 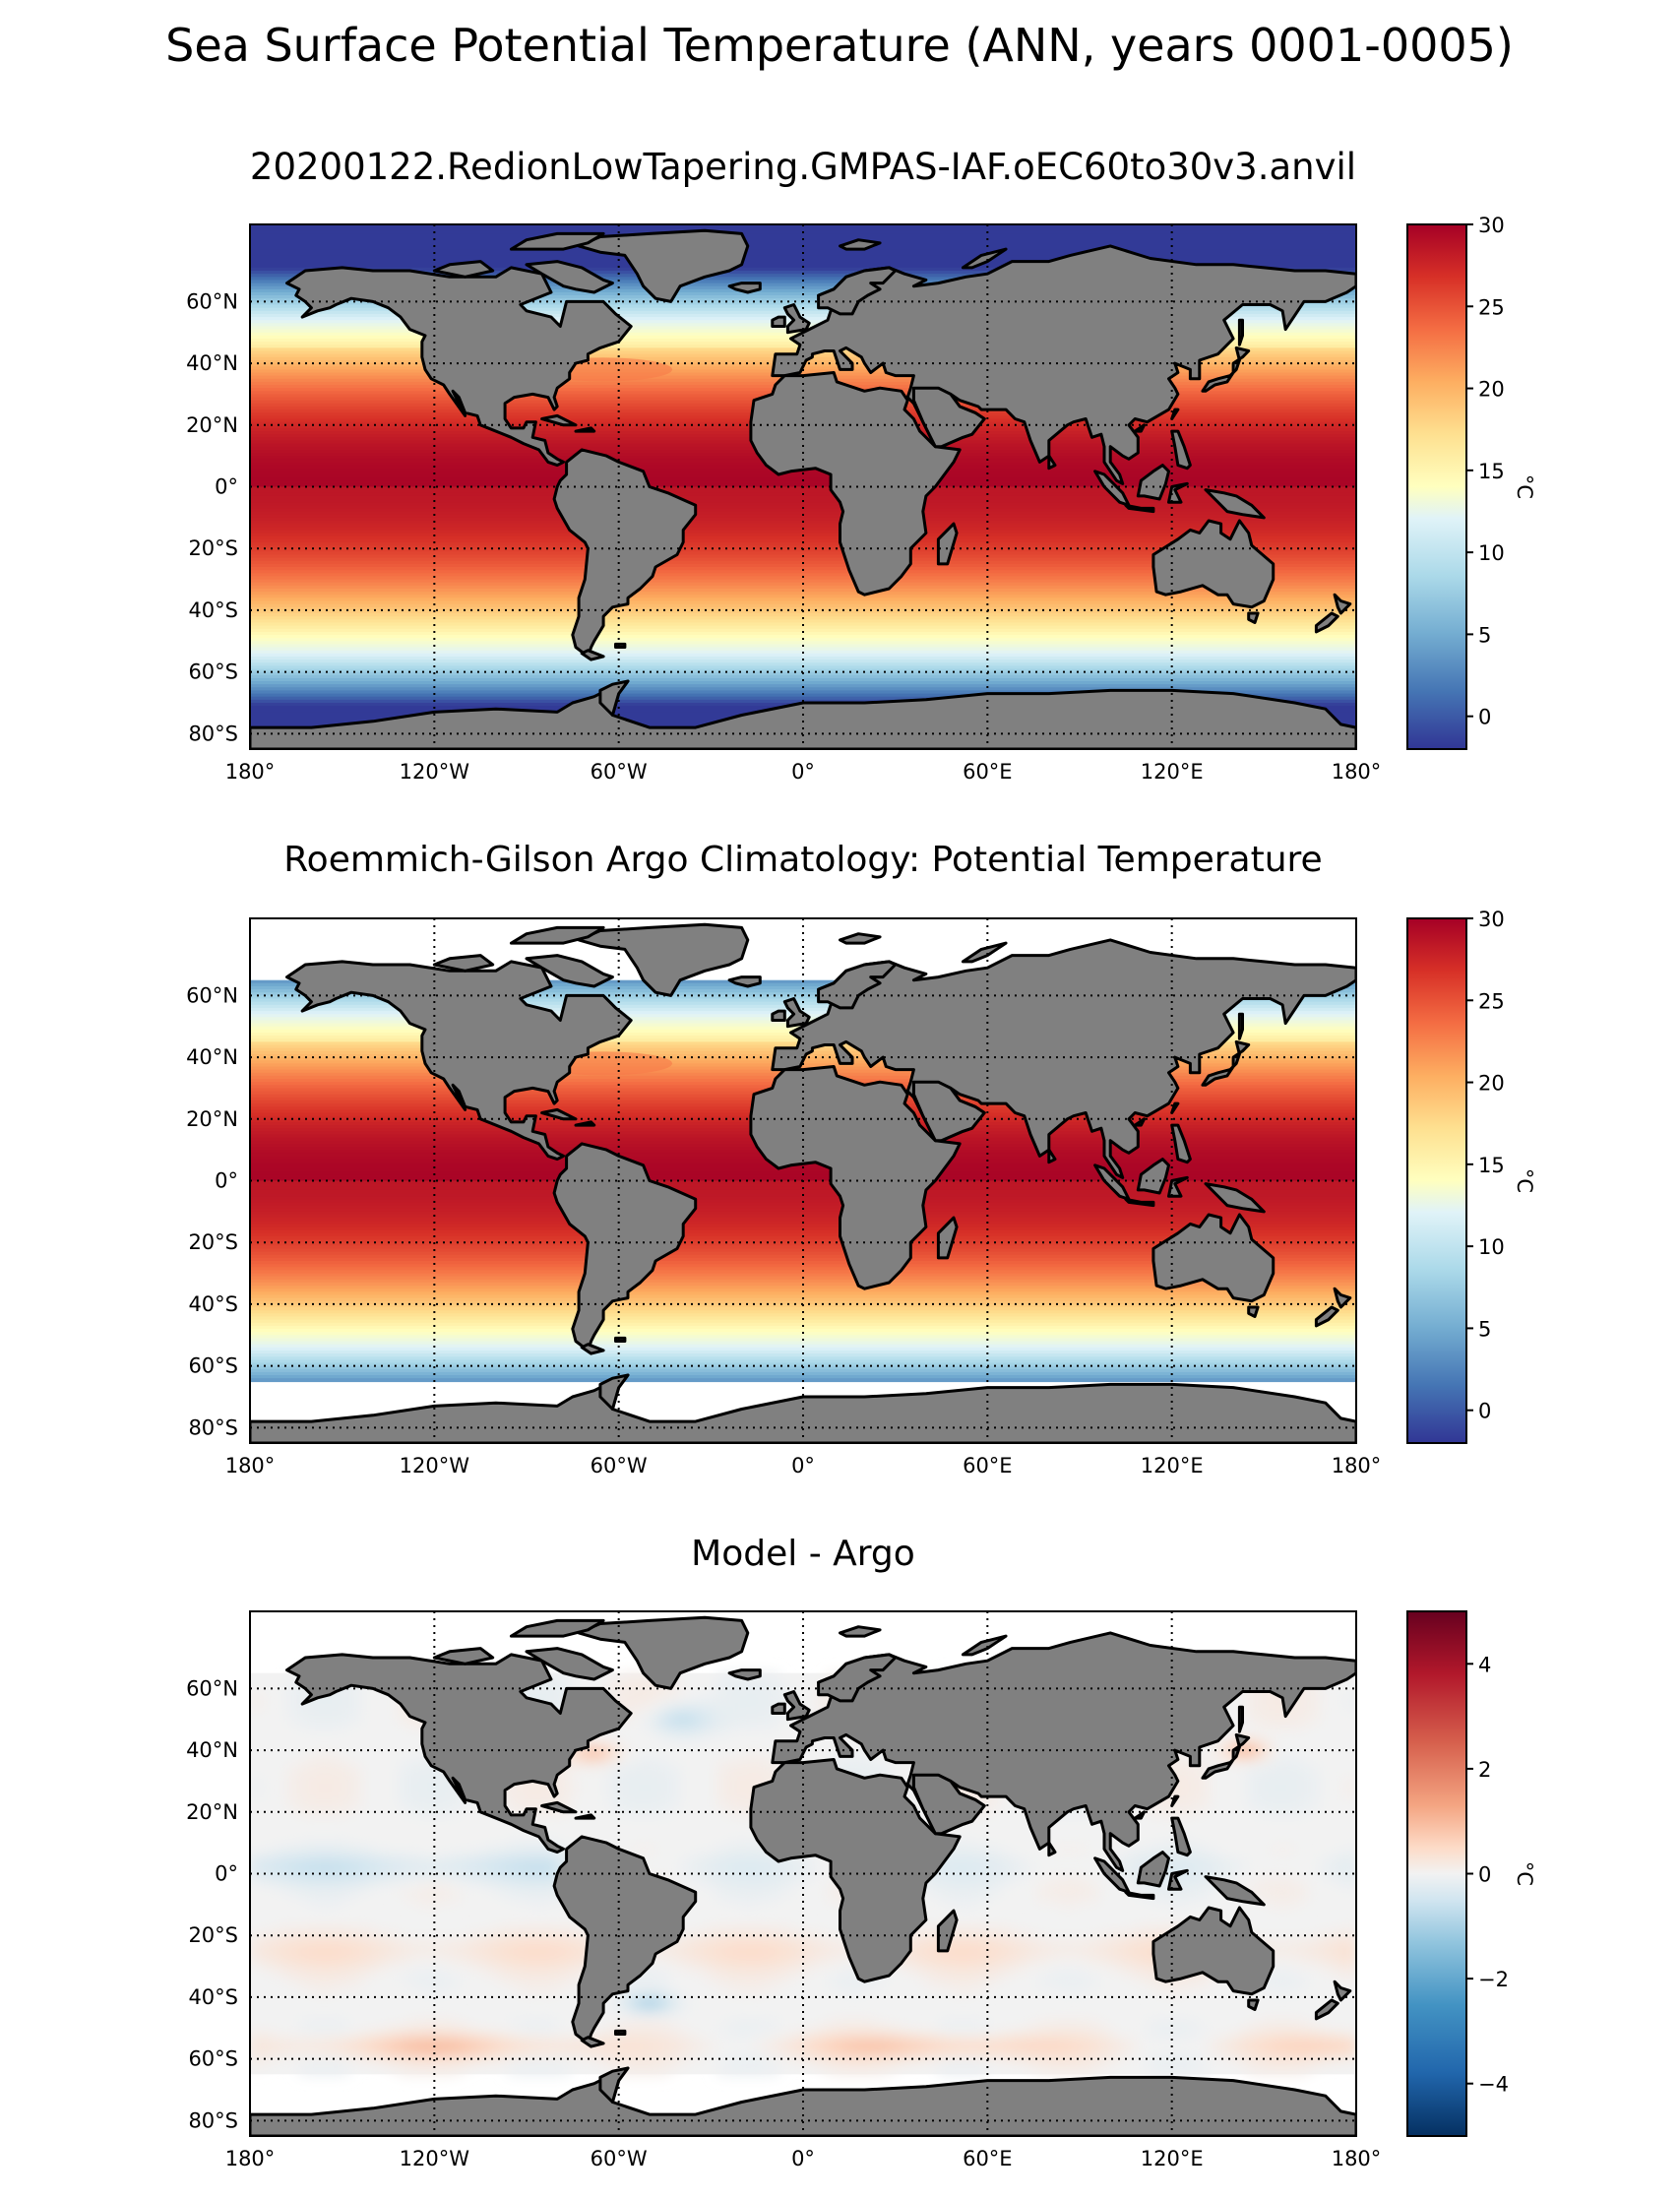 What do you see at coordinates (1484, 1329) in the screenshot?
I see `colorbar-tick-label: 5` at bounding box center [1484, 1329].